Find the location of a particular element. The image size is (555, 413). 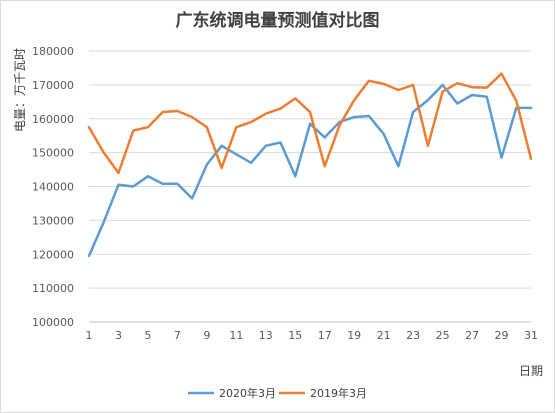

x-axis-ticks: 1 3 5 7 9 11 13 15 17 19 21 23 25 27 29 31 is located at coordinates (312, 335).